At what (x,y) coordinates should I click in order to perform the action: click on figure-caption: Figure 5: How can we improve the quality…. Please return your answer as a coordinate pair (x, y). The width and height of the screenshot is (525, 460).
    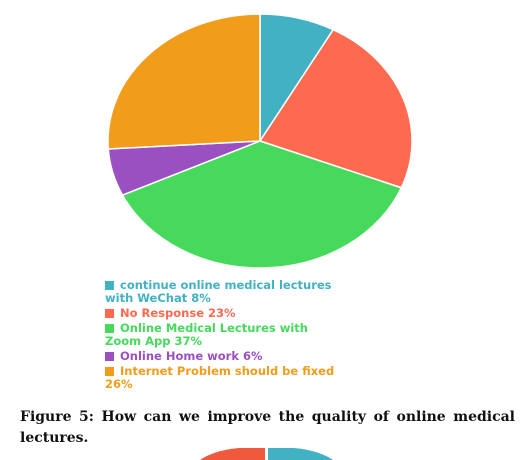
    Looking at the image, I should click on (267, 427).